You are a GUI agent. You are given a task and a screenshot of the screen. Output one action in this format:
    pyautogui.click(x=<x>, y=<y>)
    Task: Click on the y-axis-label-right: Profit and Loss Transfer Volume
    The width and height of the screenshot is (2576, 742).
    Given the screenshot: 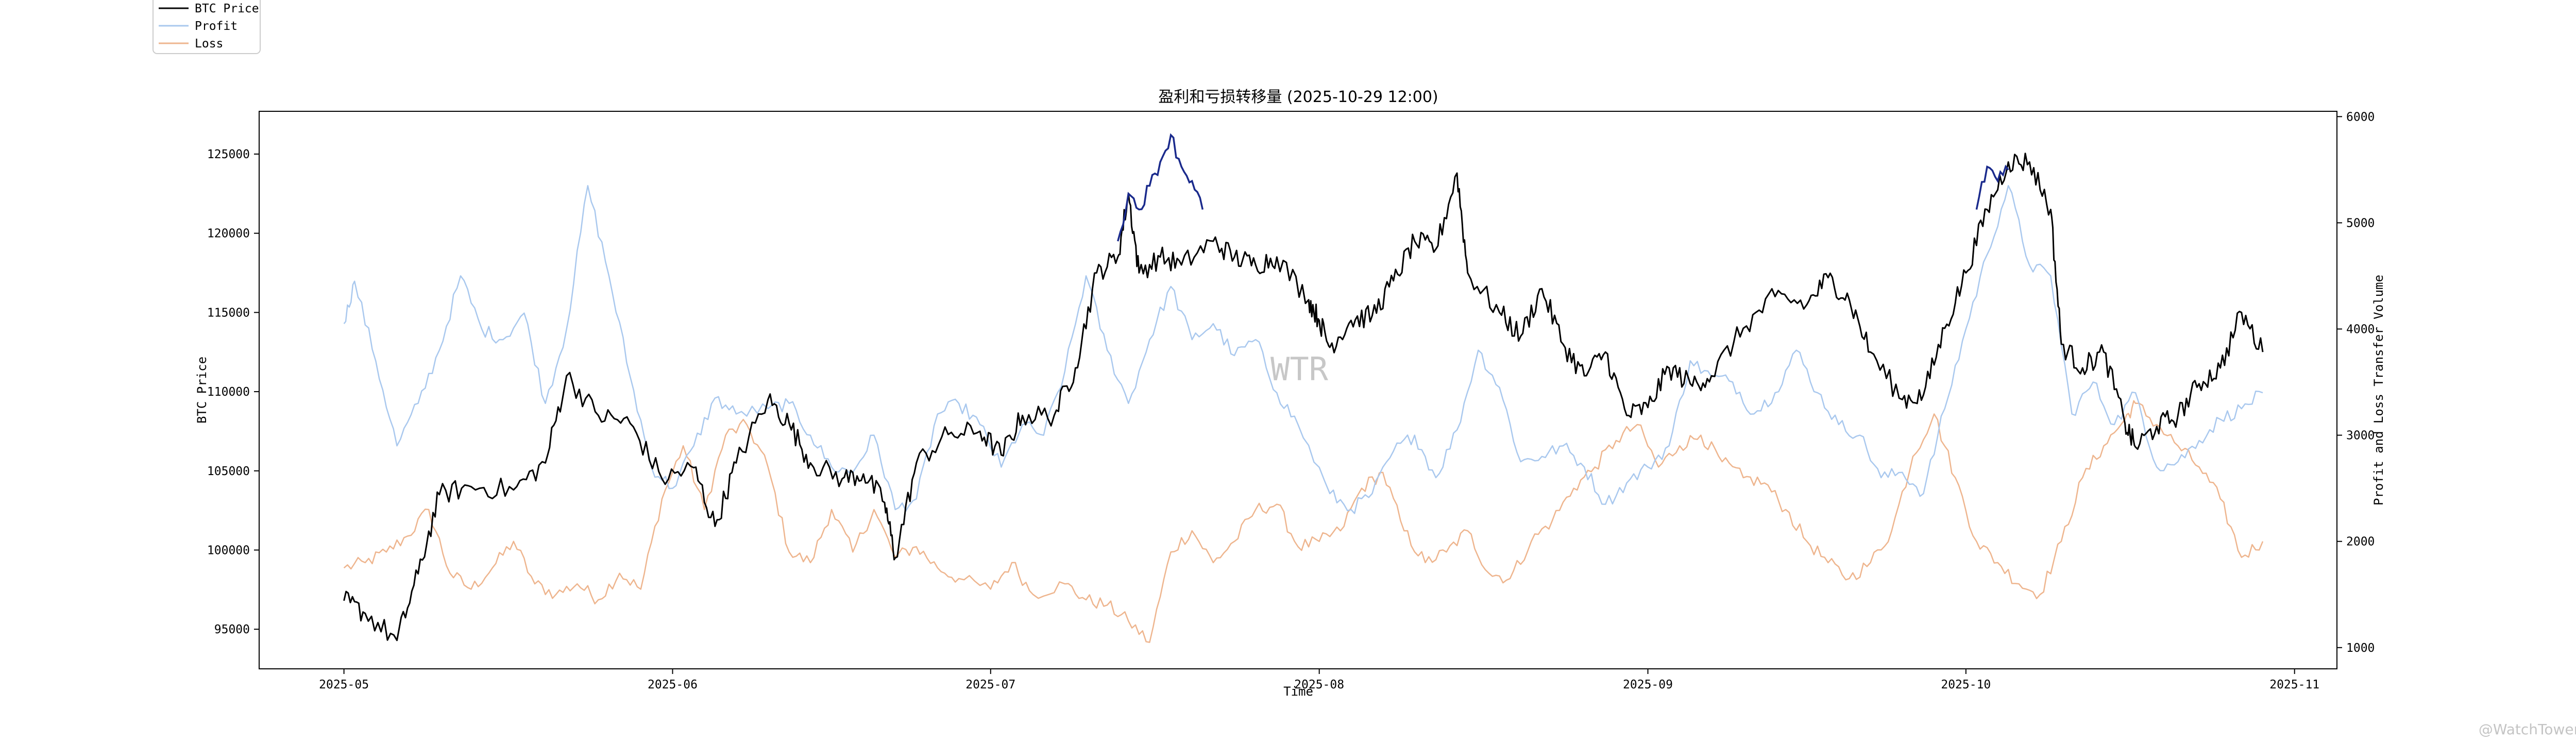 What is the action you would take?
    pyautogui.click(x=2378, y=390)
    